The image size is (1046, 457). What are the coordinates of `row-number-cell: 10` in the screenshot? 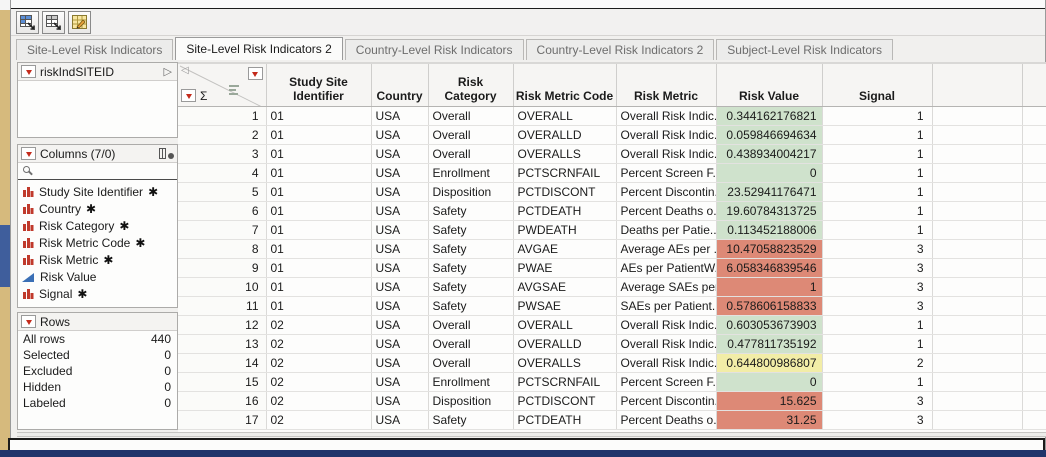 It's located at (222, 287).